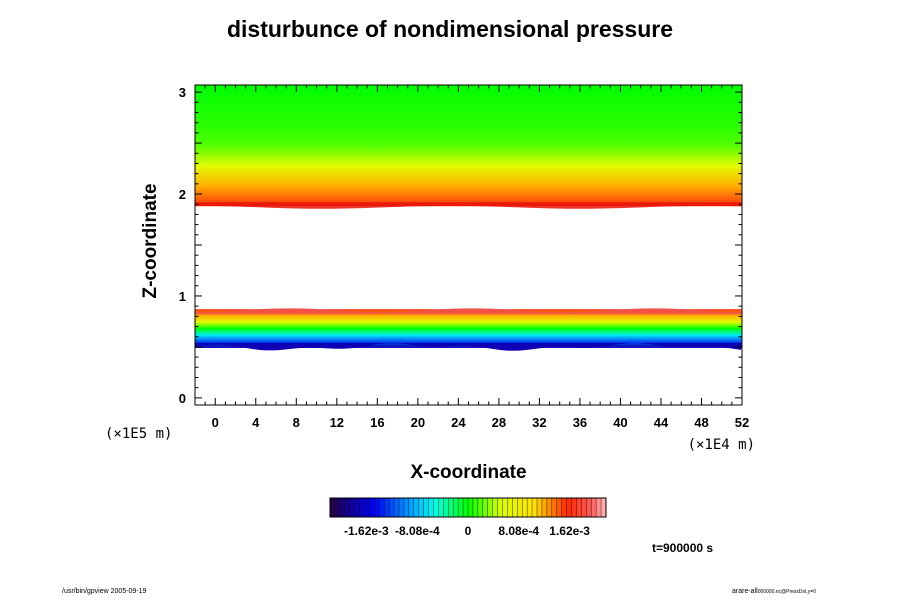 This screenshot has width=900, height=600. I want to click on footer-right: arare-all000000.nc@PressDst,y=0, so click(774, 591).